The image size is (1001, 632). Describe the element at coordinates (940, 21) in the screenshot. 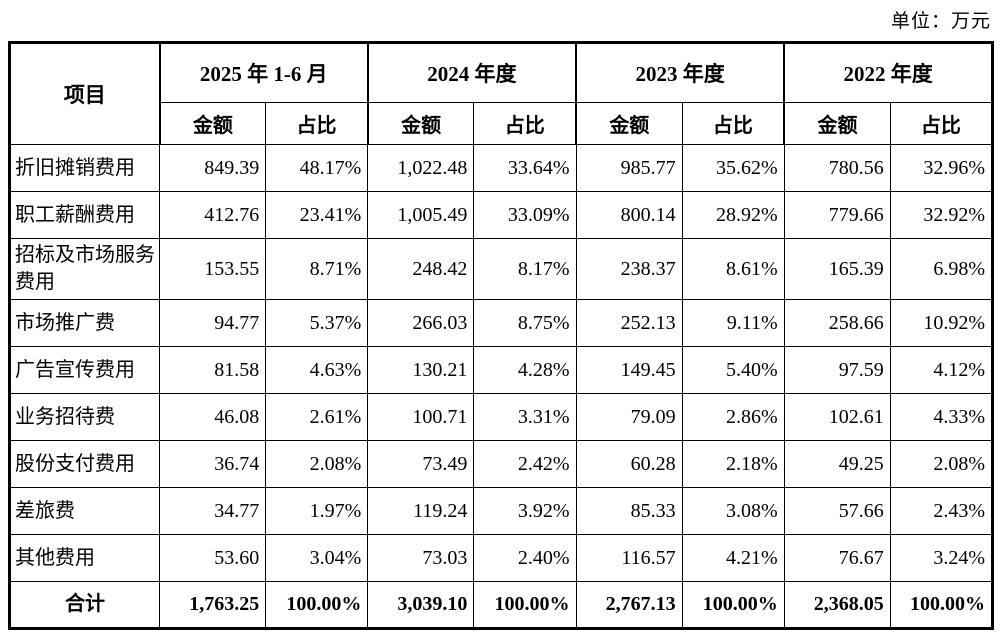

I see `unit-label: 单位：万元` at that location.